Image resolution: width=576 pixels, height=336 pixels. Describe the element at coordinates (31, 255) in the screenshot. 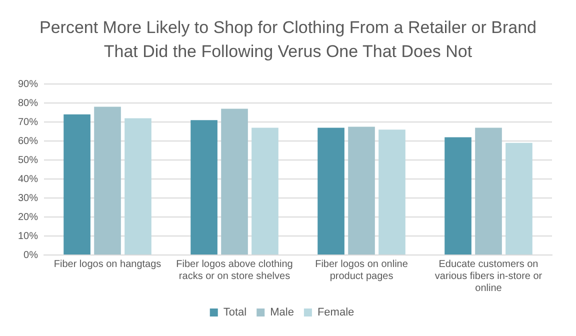

I see `y-tick-label: 0%` at that location.